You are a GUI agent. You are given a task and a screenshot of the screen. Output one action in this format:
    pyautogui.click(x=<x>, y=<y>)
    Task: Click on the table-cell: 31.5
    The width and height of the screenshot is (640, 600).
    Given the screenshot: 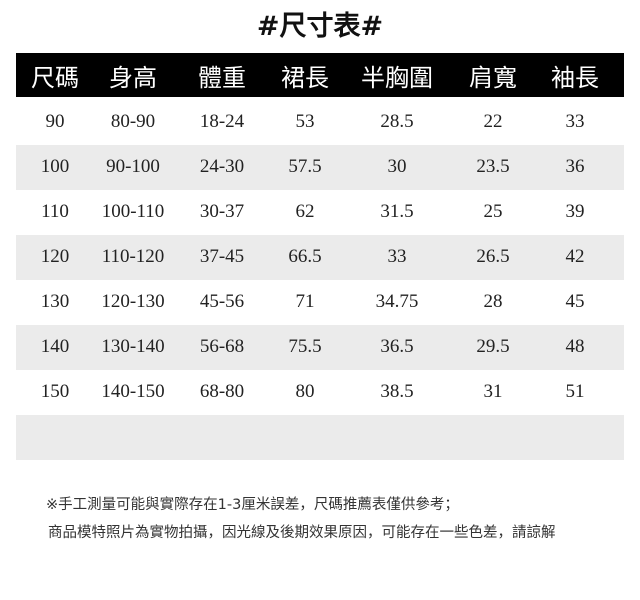 What is the action you would take?
    pyautogui.click(x=397, y=211)
    